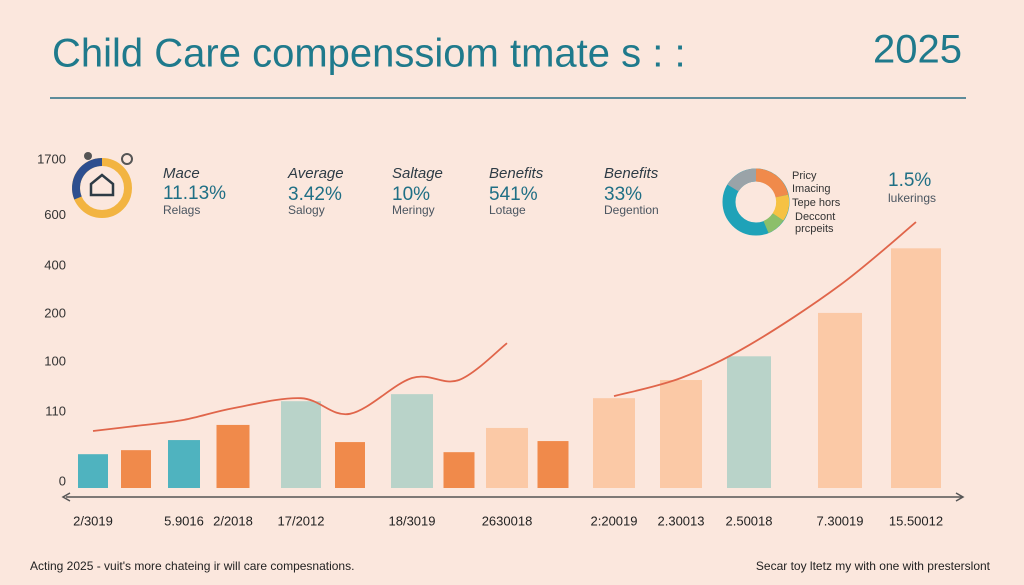 Image resolution: width=1024 pixels, height=585 pixels. I want to click on legend-text: Pricy, so click(804, 176).